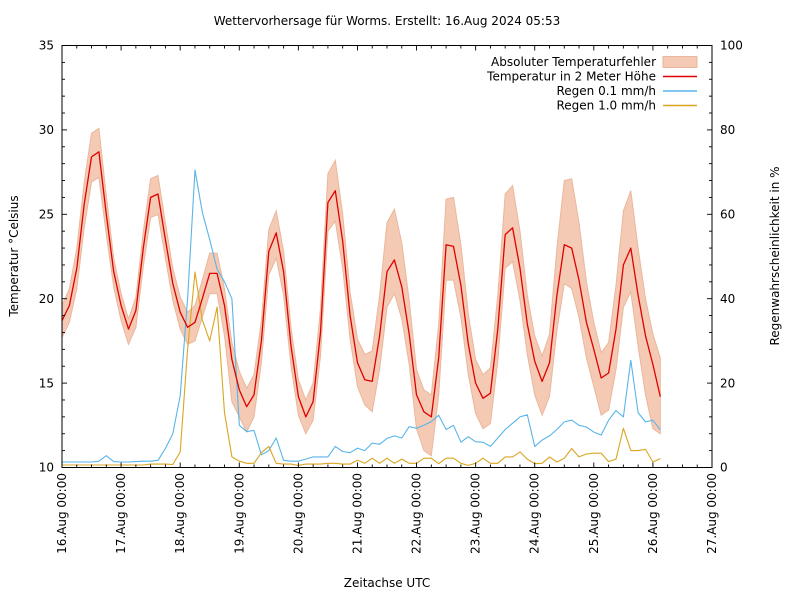 This screenshot has width=800, height=600. Describe the element at coordinates (680, 81) in the screenshot. I see `legend-markers` at that location.